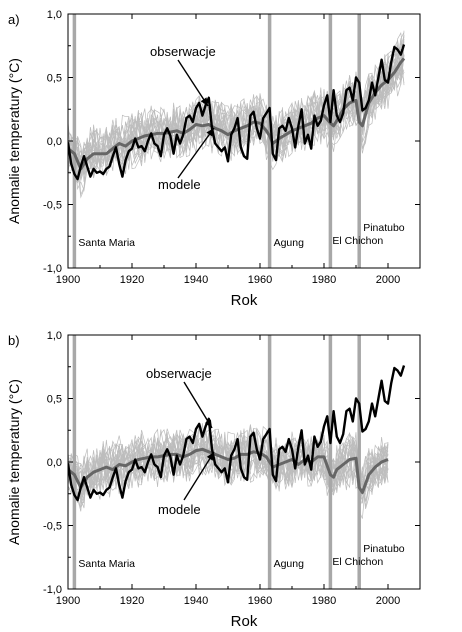 The image size is (462, 632). Describe the element at coordinates (14, 19) in the screenshot. I see `panel-label: a)` at that location.